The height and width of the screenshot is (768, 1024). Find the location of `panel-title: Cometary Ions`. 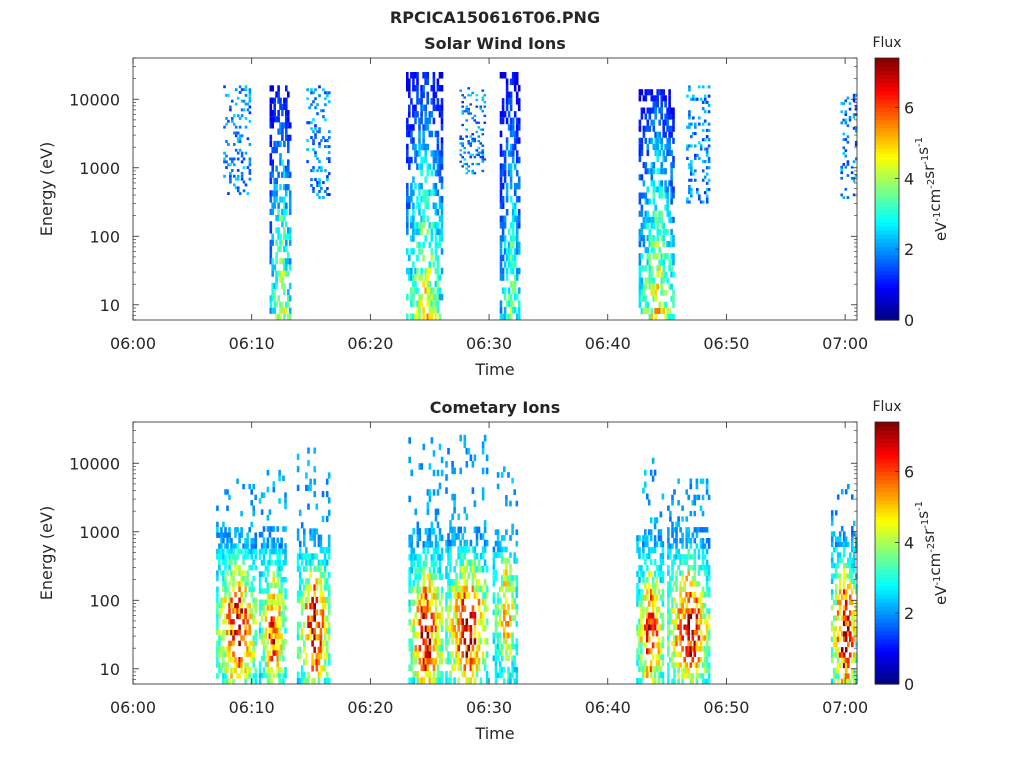

panel-title: Cometary Ions is located at coordinates (495, 407).